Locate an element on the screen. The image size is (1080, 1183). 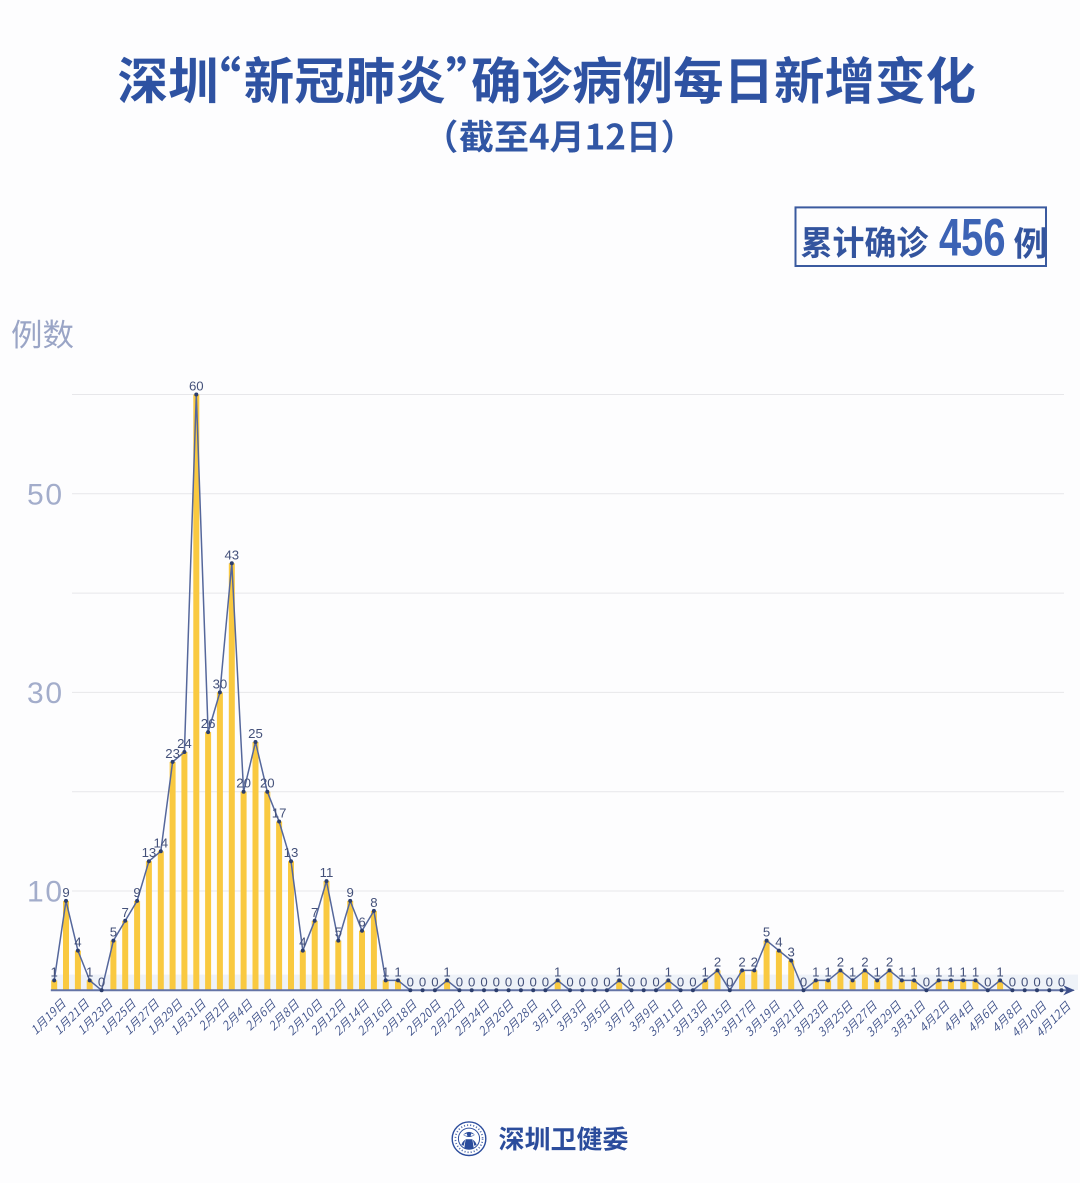
svg-text: 60 is located at coordinates (196, 386).